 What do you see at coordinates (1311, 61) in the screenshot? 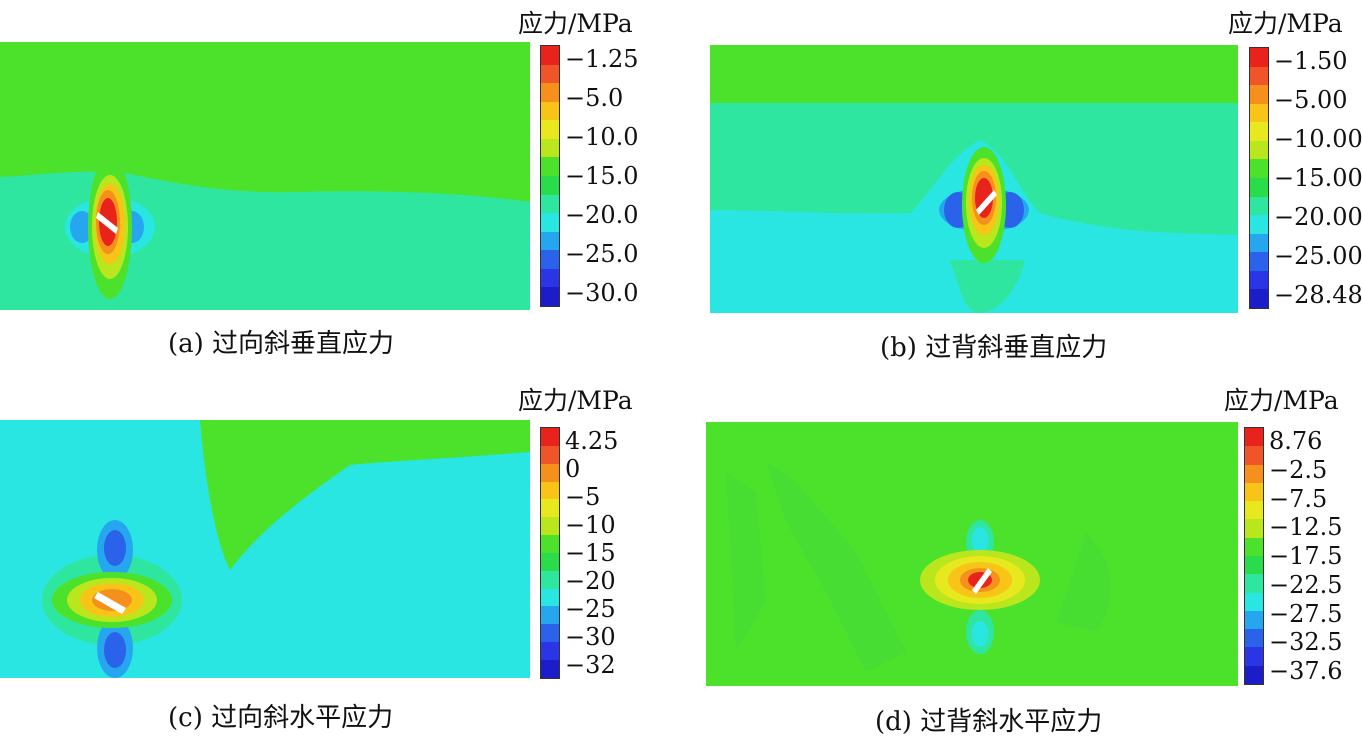
I see `colorbar-tick-label: −1.50` at bounding box center [1311, 61].